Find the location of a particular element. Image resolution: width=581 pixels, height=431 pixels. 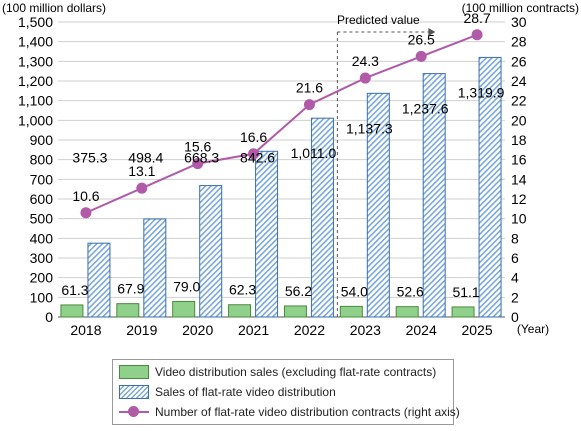

data-label-flat-rate-sales: 842.6 is located at coordinates (257, 157).